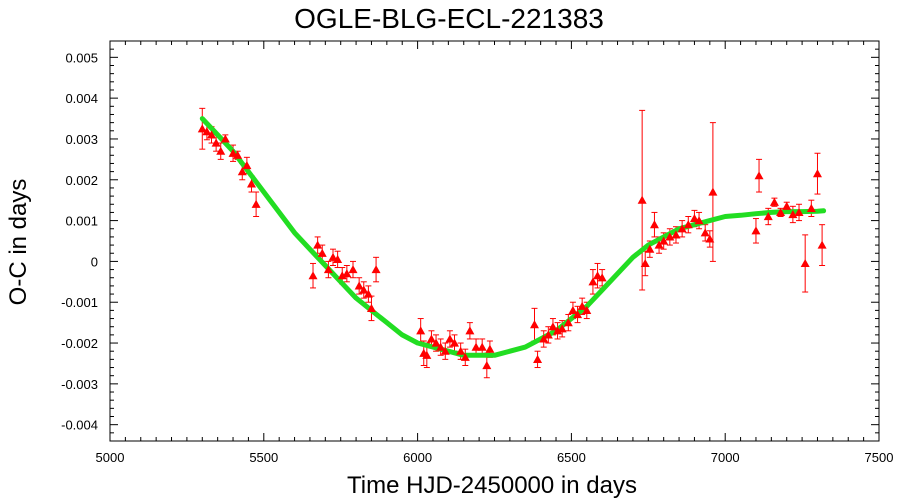 The width and height of the screenshot is (900, 500). What do you see at coordinates (417, 457) in the screenshot?
I see `x-tick-label: 6000` at bounding box center [417, 457].